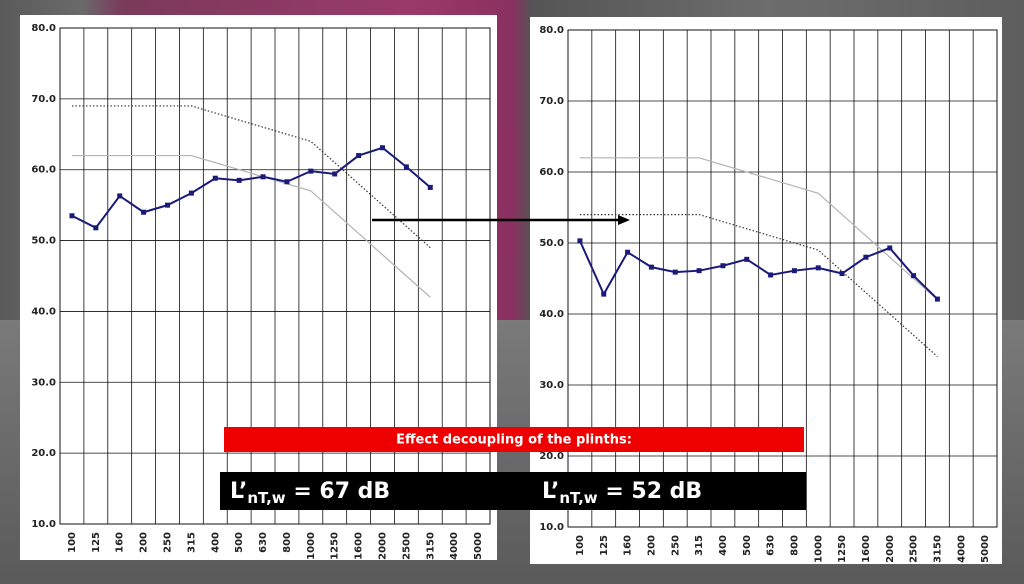  Describe the element at coordinates (513, 491) in the screenshot. I see `banner-black` at that location.